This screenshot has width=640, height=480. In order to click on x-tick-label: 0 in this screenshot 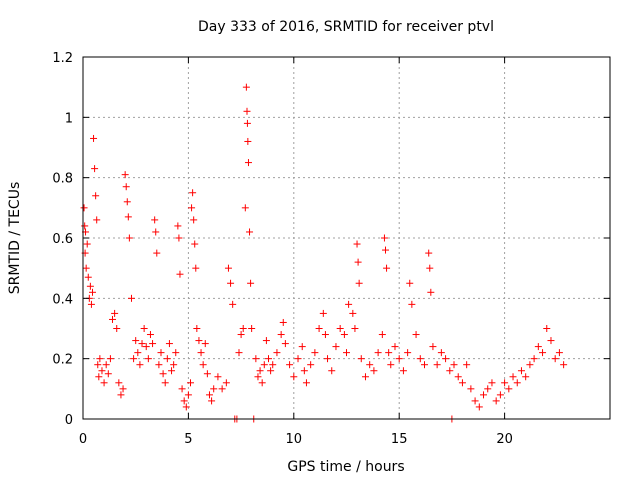, I will do `click(83, 439)`.